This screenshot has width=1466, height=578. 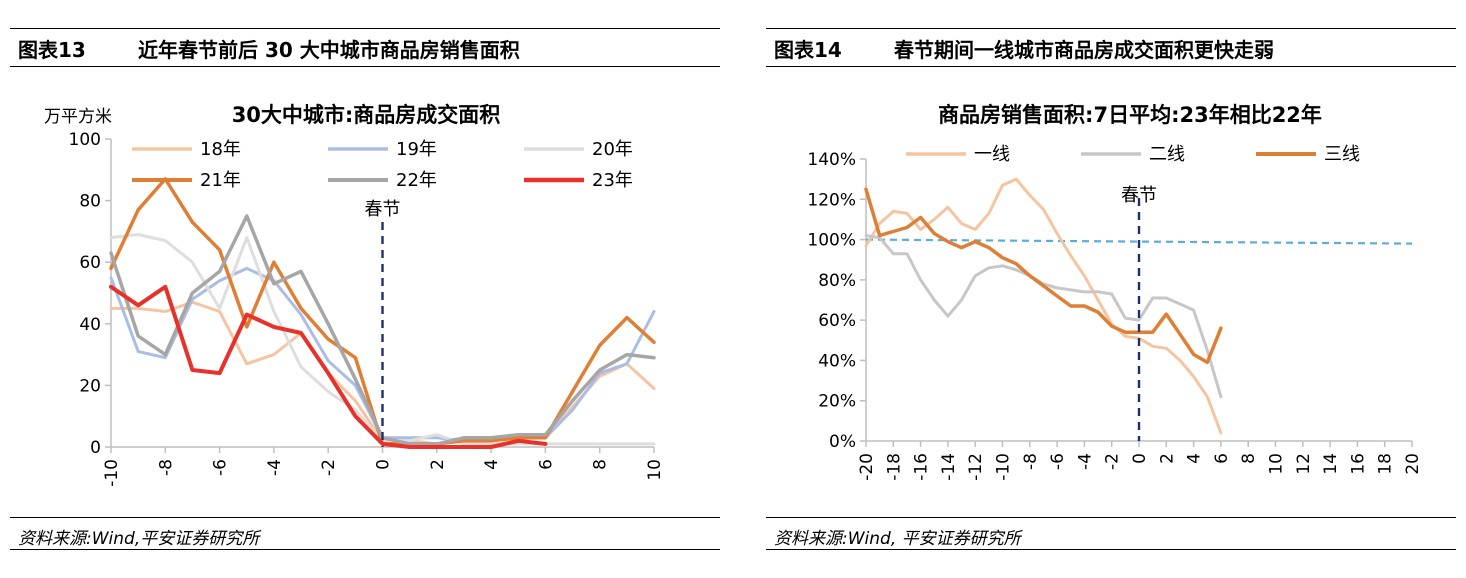 I want to click on y-tick-label: 100, so click(x=85, y=140).